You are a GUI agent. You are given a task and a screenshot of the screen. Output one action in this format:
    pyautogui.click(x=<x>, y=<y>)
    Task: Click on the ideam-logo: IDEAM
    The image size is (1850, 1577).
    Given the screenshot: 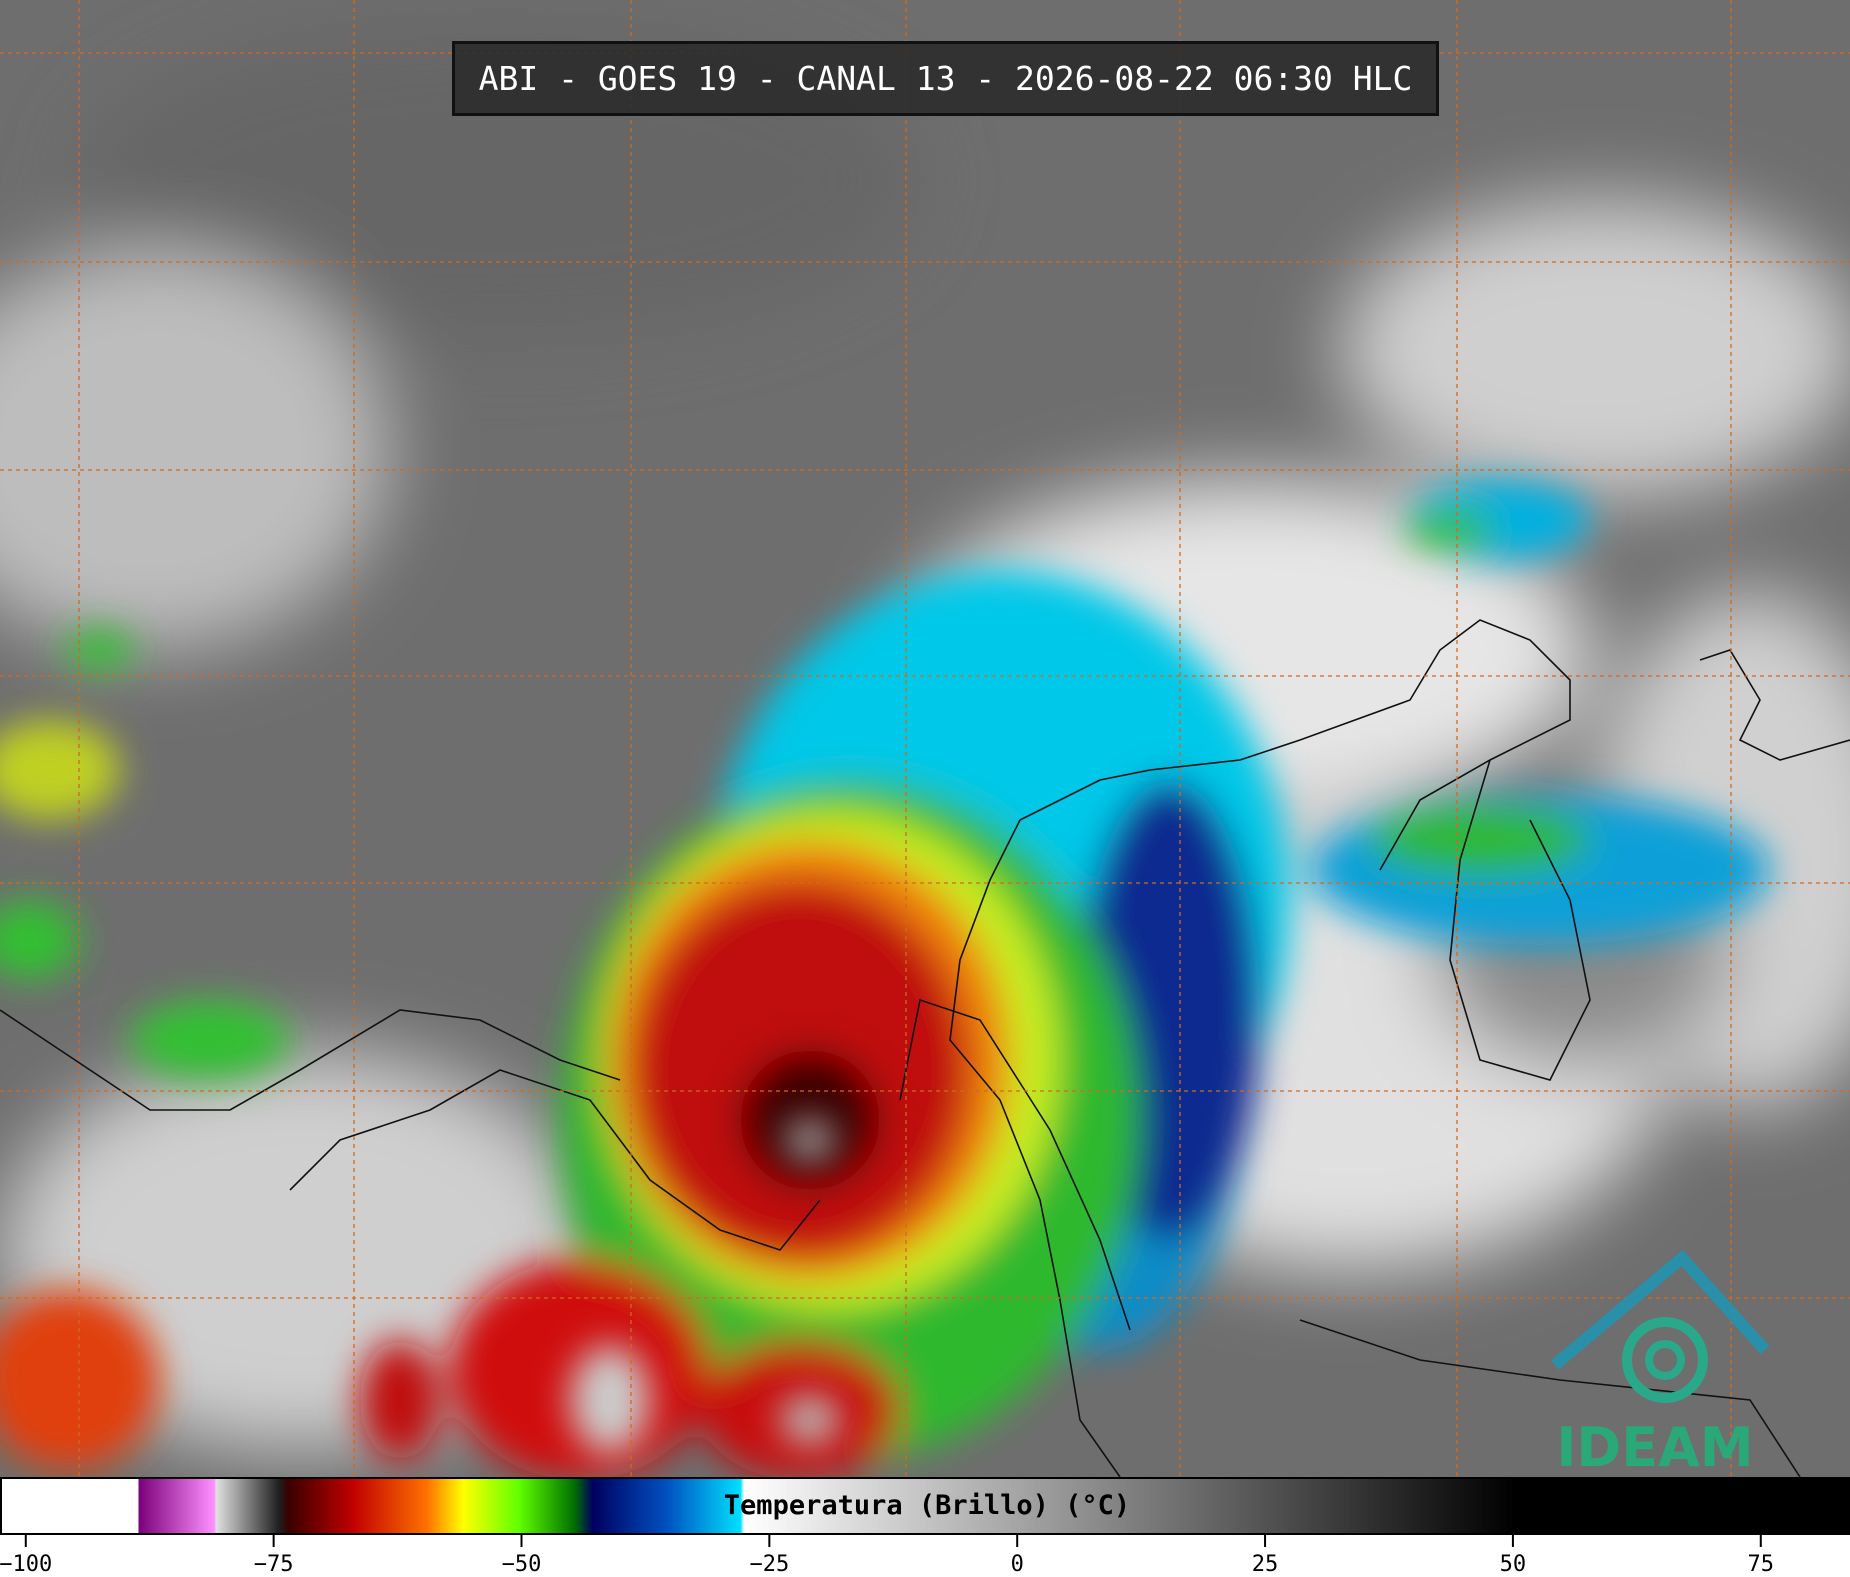 What is the action you would take?
    pyautogui.click(x=1660, y=1363)
    